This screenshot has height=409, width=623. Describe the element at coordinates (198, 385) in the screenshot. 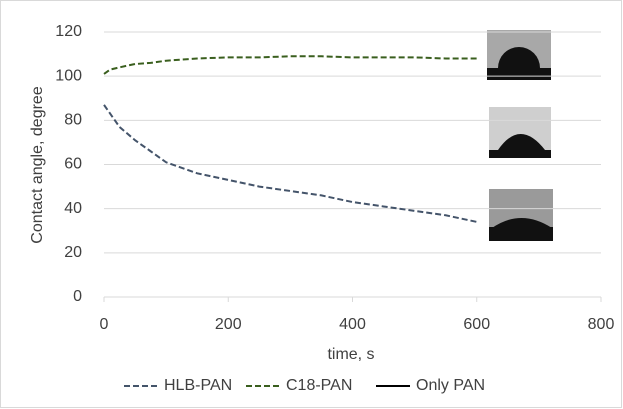

I see `legend-label: HLB-PAN` at that location.